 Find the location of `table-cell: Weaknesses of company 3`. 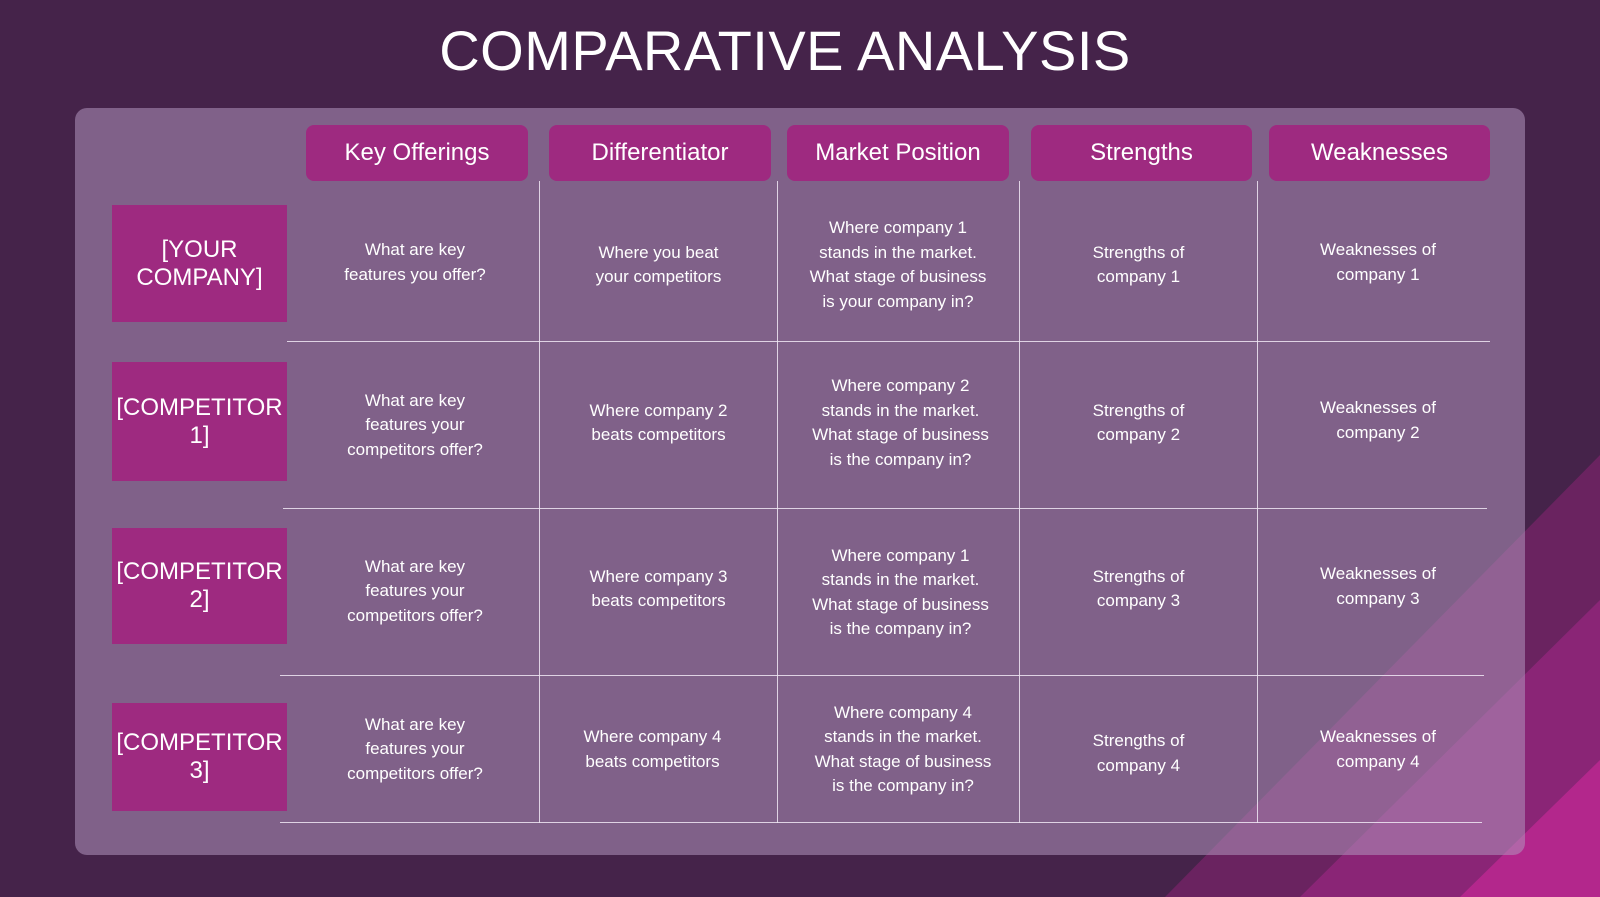

table-cell: Weaknesses of company 3 is located at coordinates (1378, 586).